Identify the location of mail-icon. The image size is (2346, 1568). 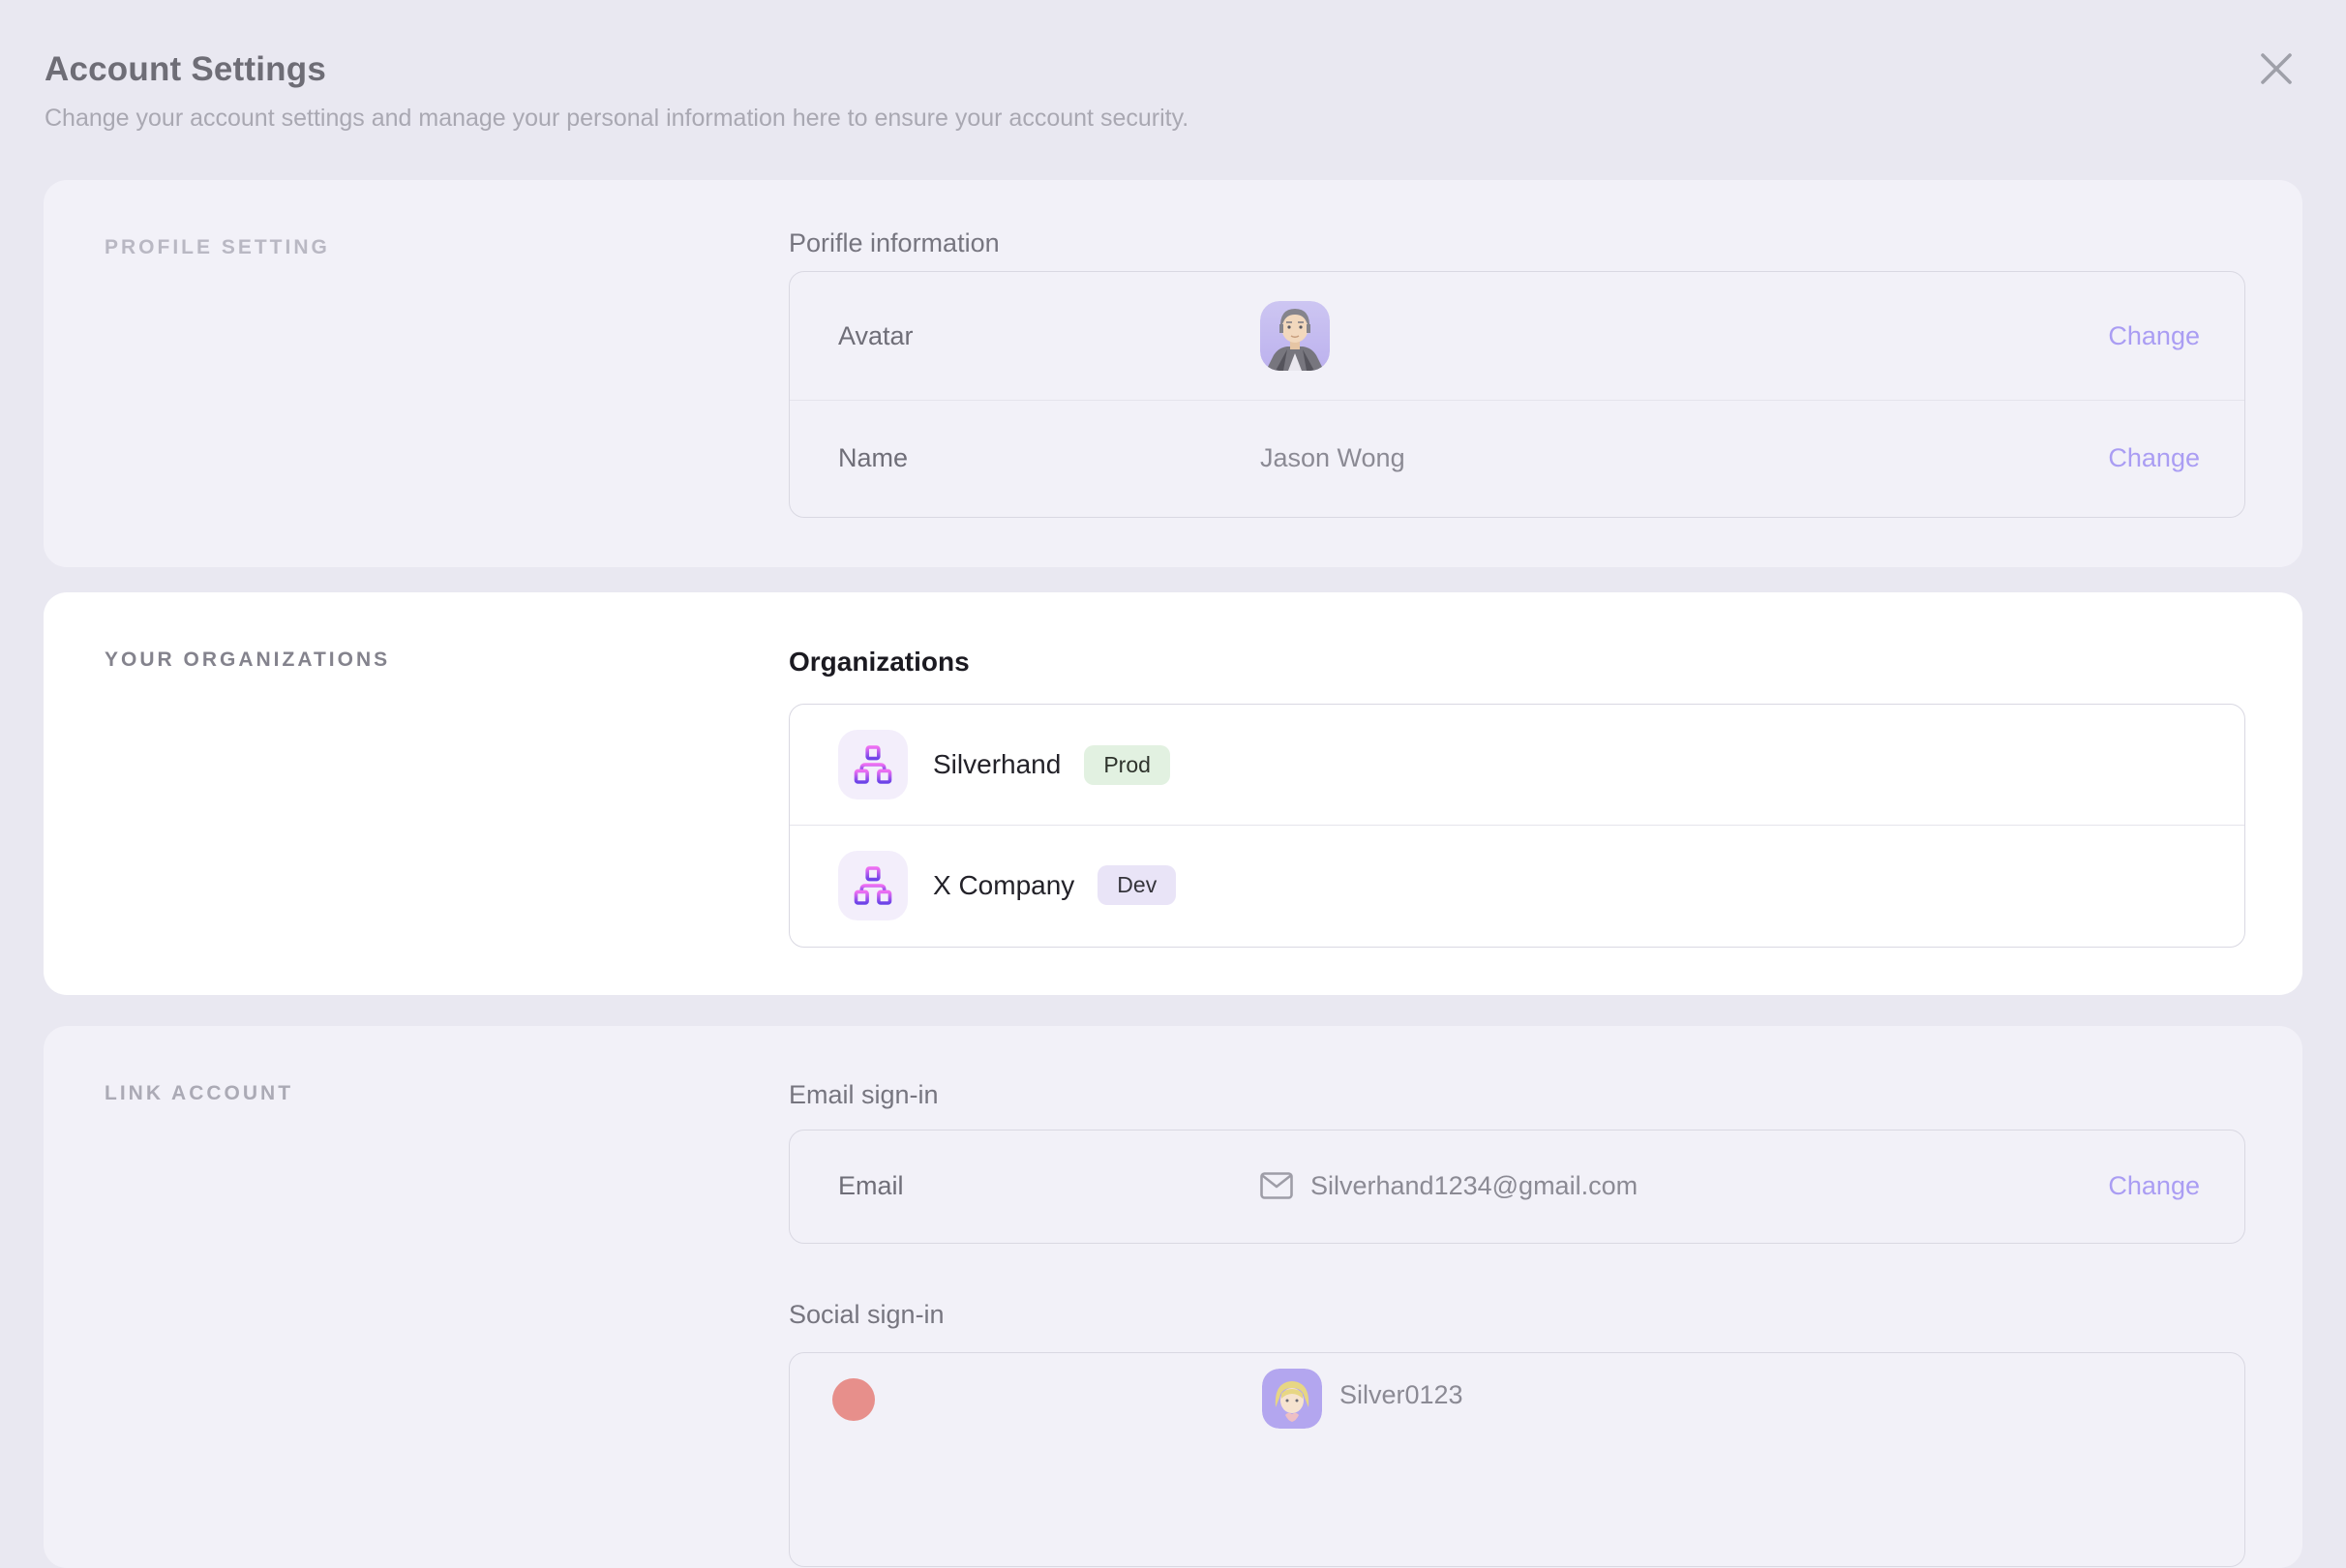
(1276, 1185).